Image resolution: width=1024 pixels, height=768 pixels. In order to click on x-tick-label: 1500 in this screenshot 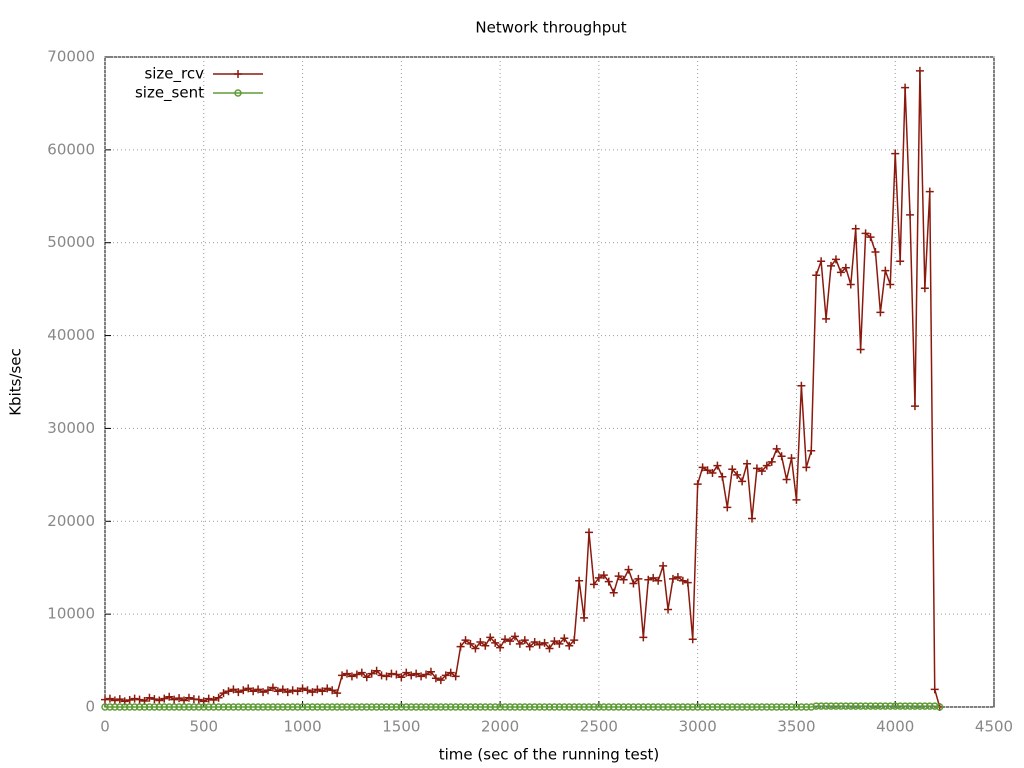, I will do `click(401, 727)`.